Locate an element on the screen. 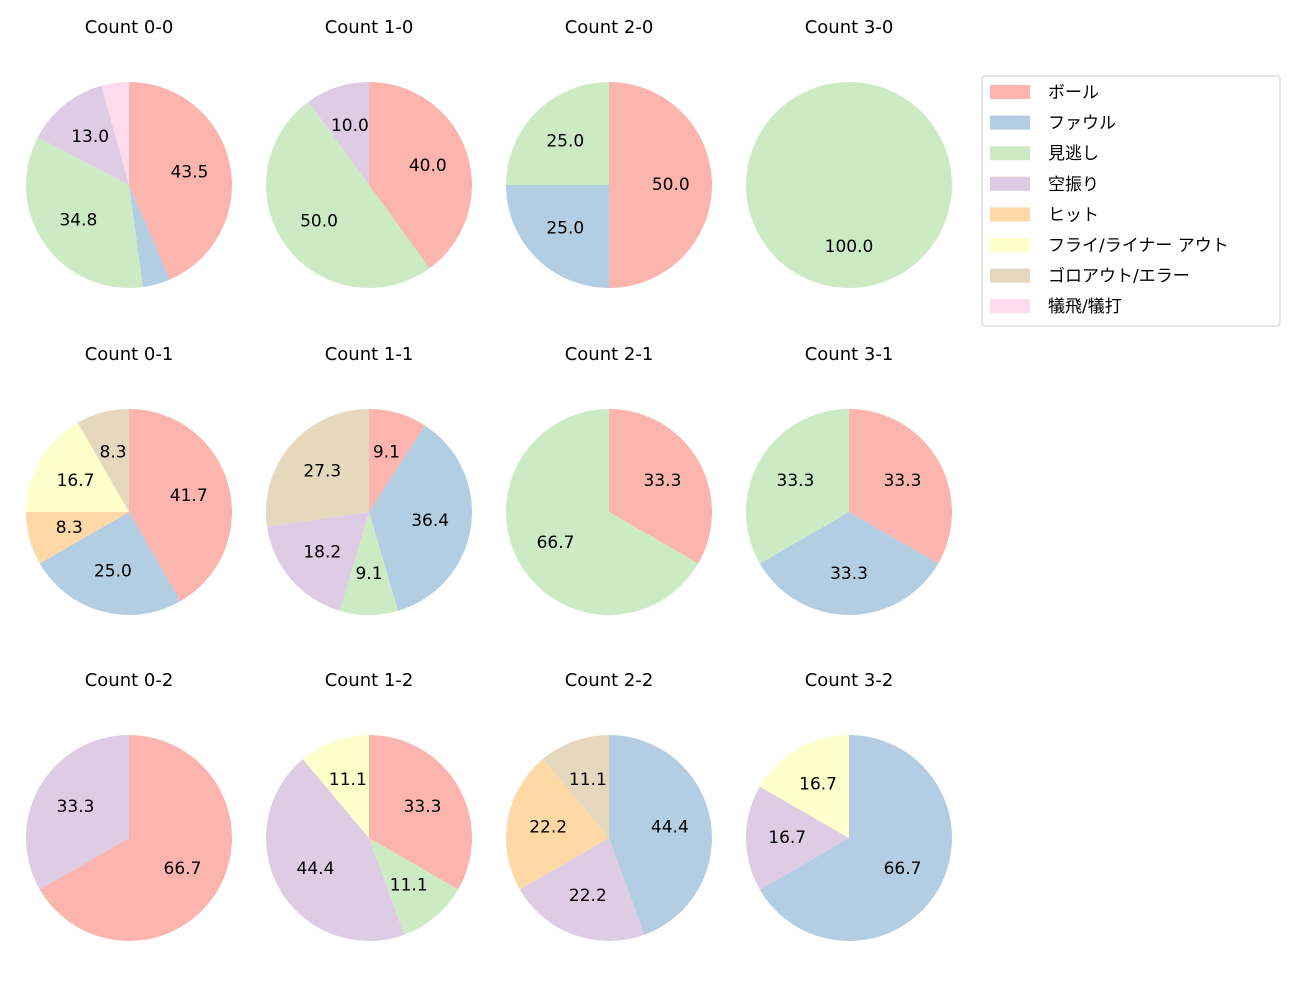 The width and height of the screenshot is (1300, 1000). pie-title: Count 1-2 is located at coordinates (369, 680).